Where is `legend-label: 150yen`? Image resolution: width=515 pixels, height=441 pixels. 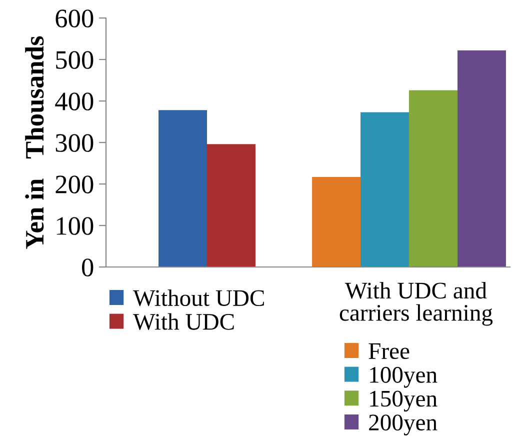 legend-label: 150yen is located at coordinates (404, 401).